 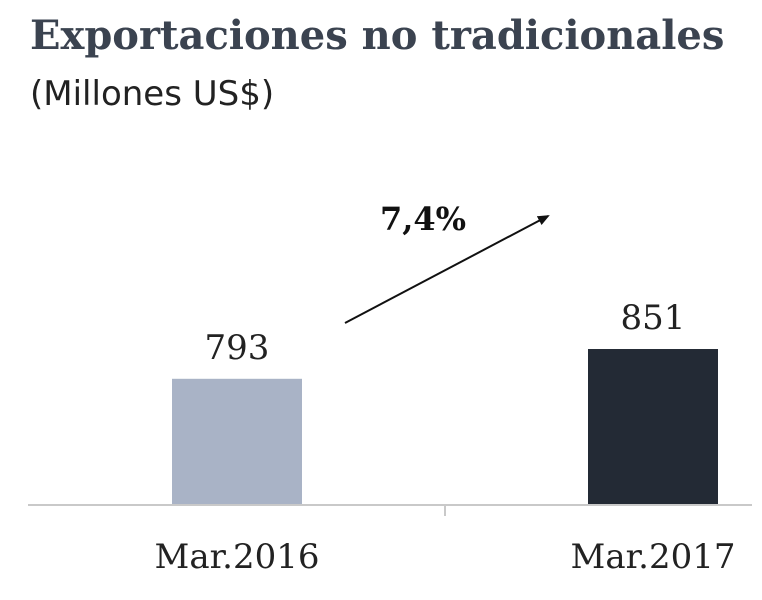 I want to click on x-tick-label: Mar.2017, so click(x=653, y=557).